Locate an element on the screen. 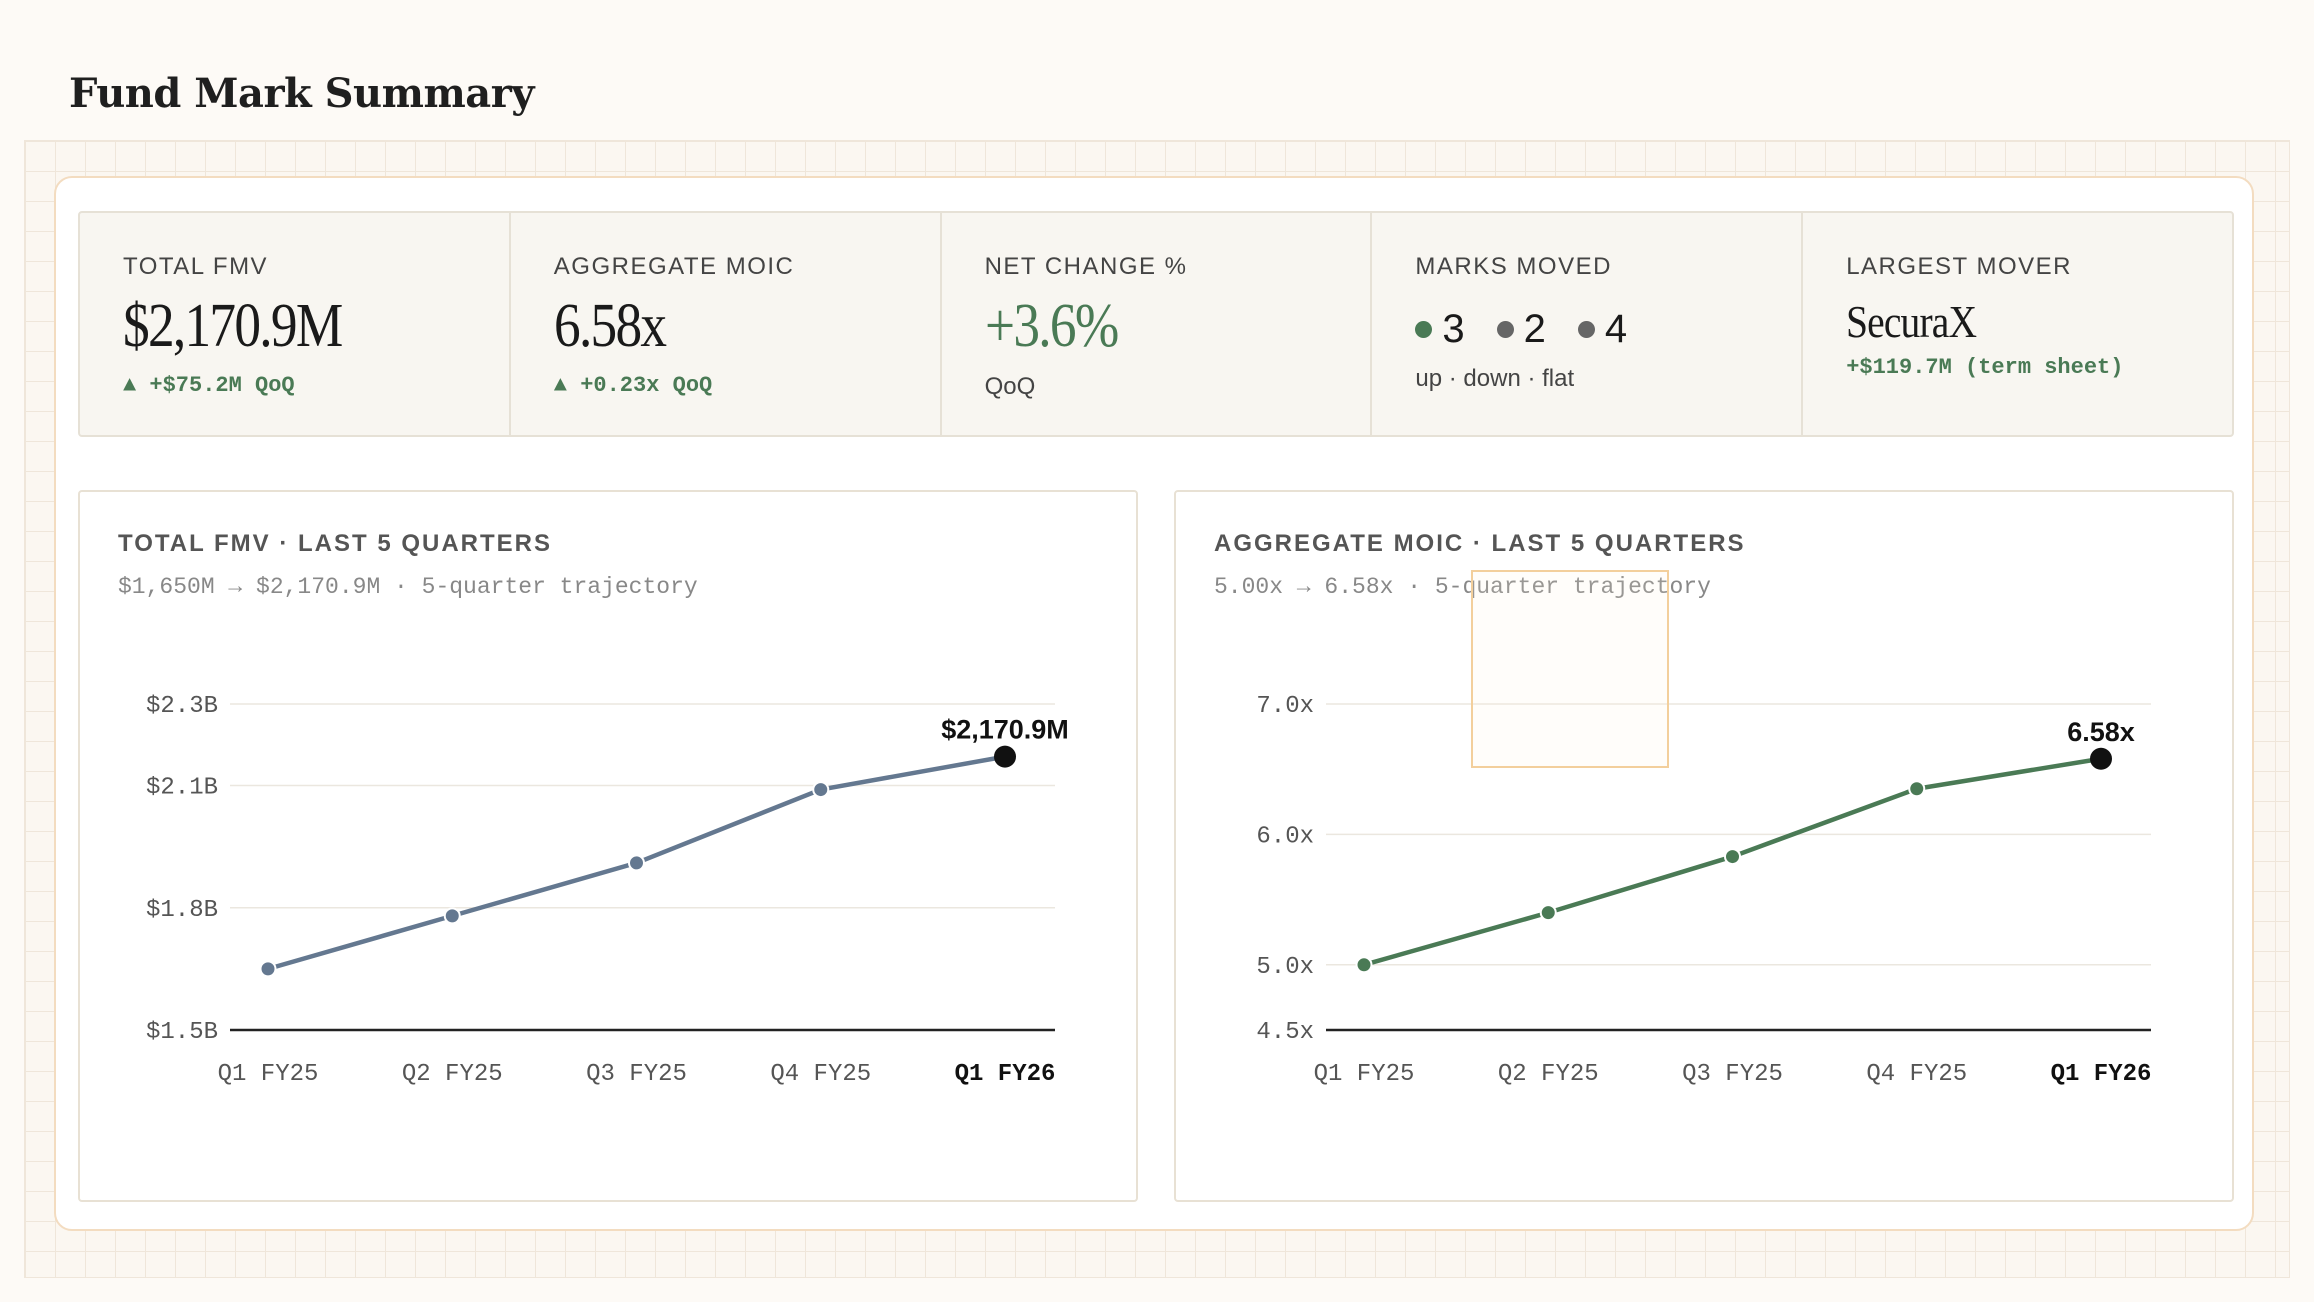  chart-title: TOTAL FMV · LAST 5 QUARTERS is located at coordinates (335, 543).